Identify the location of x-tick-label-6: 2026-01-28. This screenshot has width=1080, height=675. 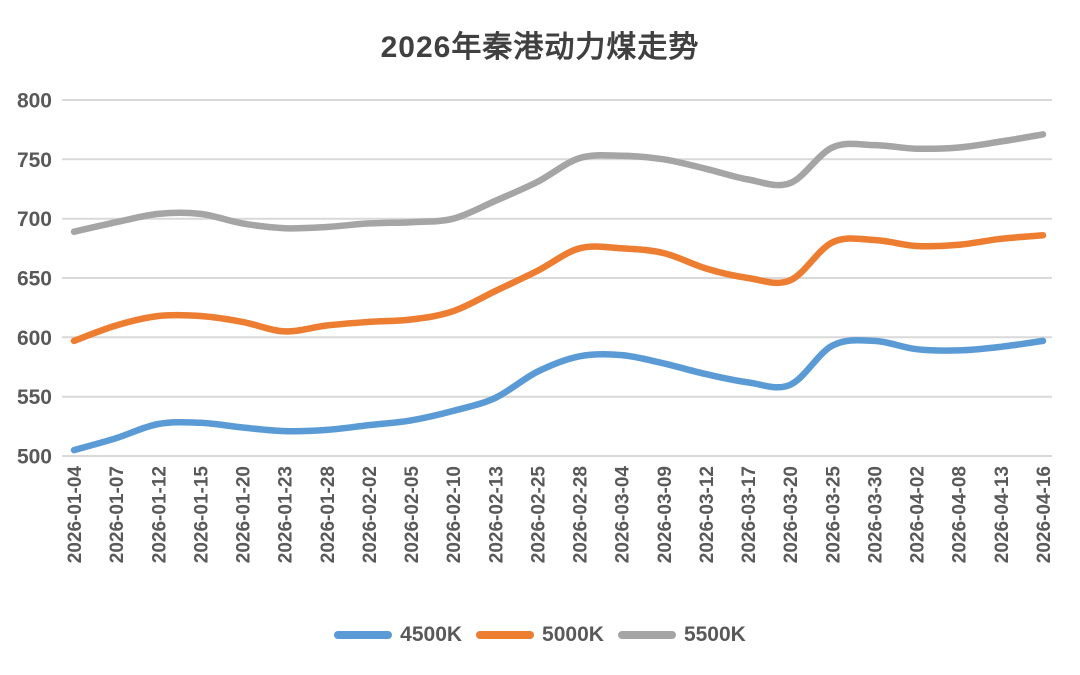
(328, 514).